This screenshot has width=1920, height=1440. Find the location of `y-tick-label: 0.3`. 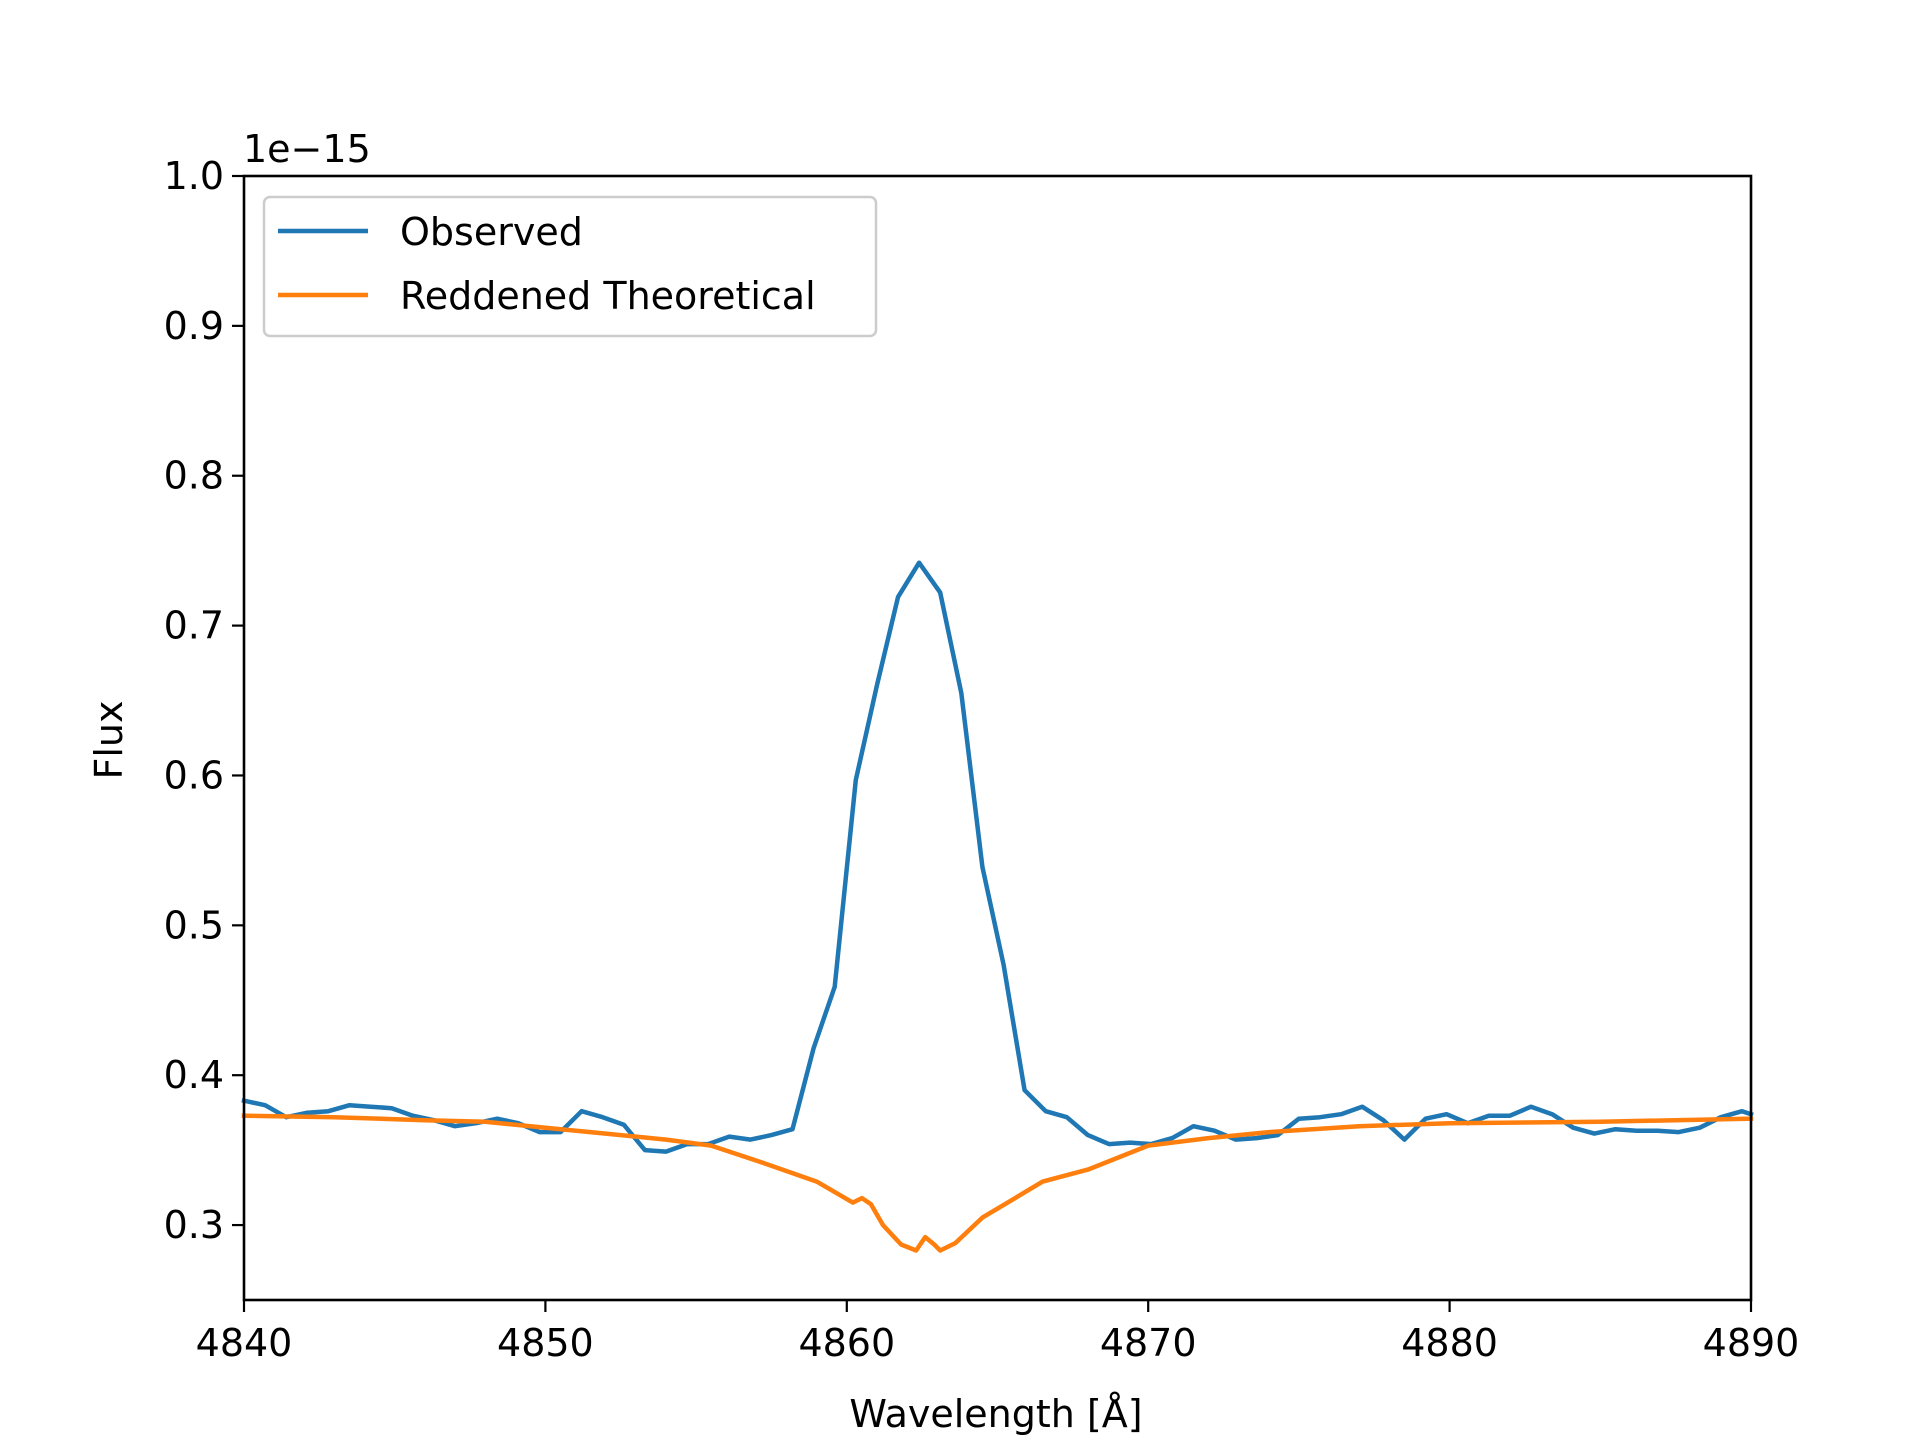

y-tick-label: 0.3 is located at coordinates (194, 1225).